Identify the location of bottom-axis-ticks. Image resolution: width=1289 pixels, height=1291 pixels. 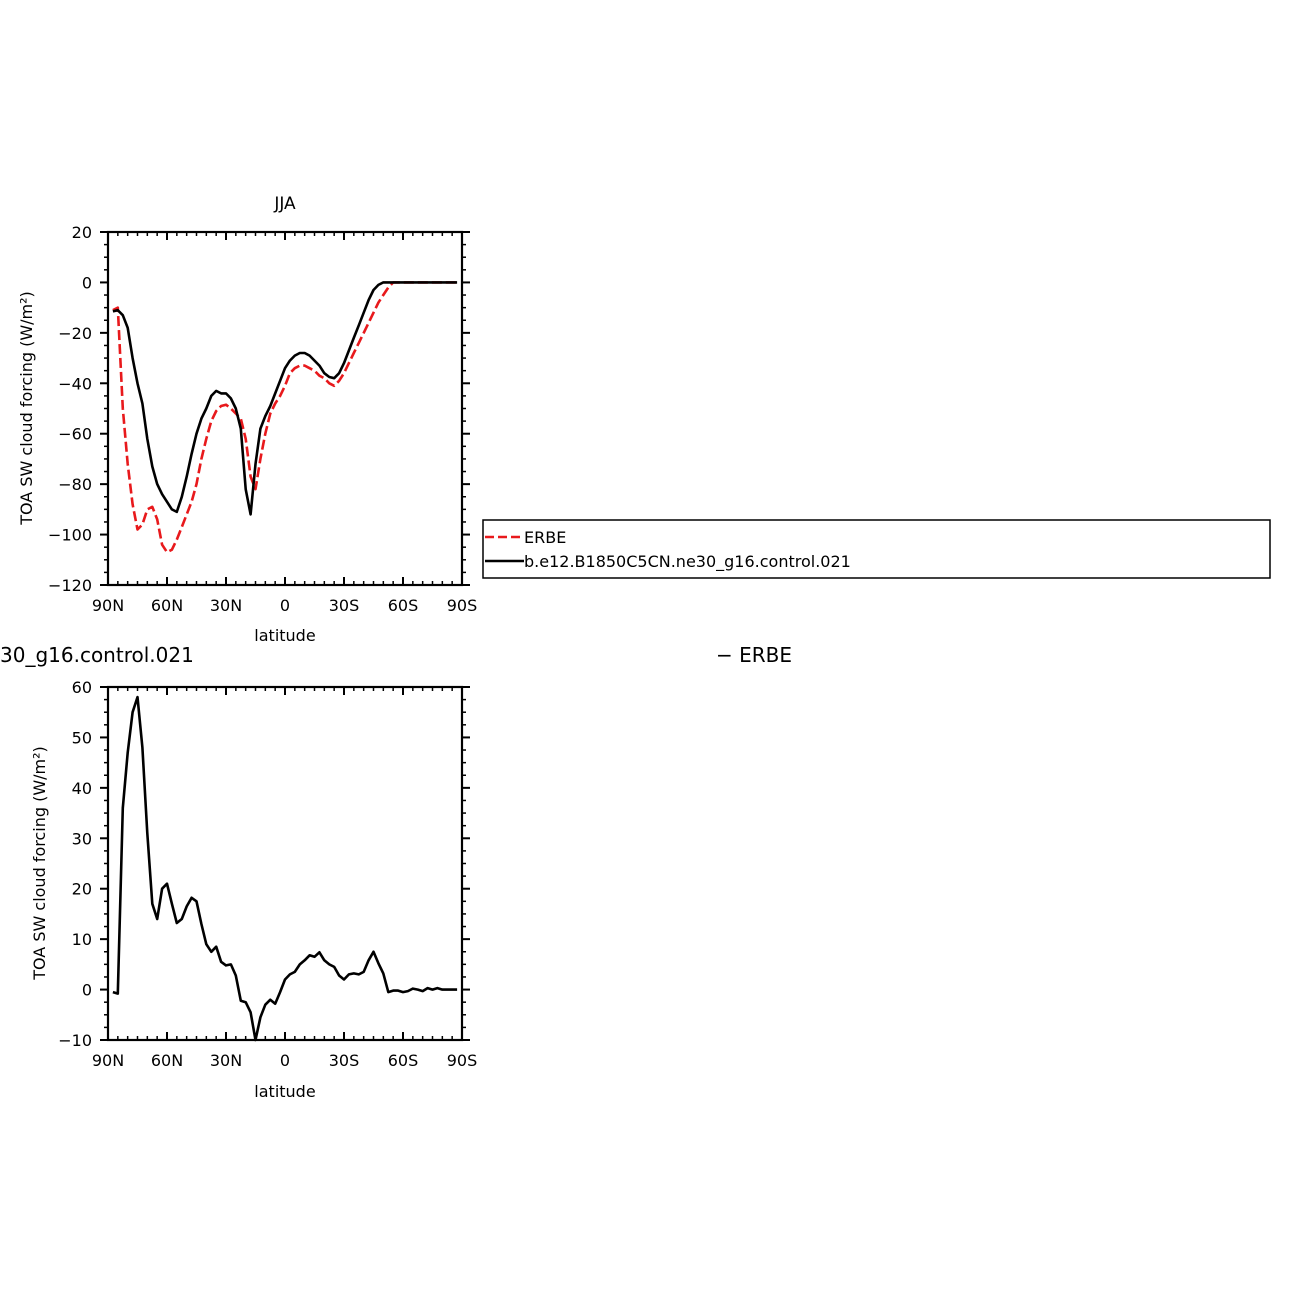
(285, 863).